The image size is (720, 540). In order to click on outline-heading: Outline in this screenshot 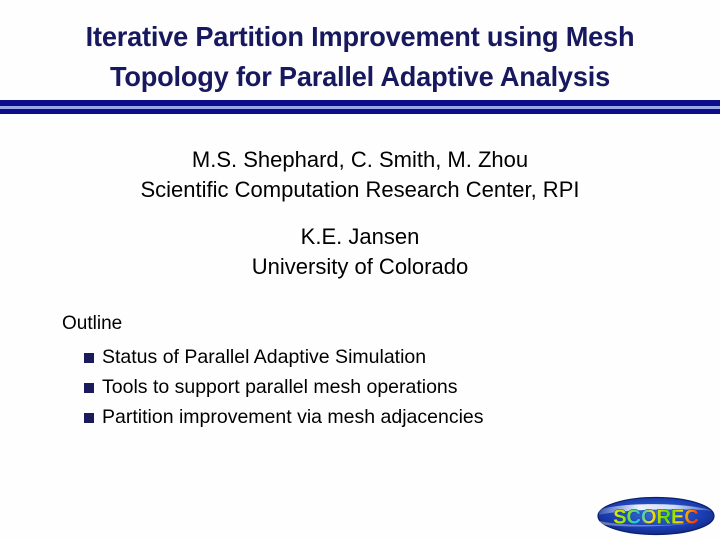, I will do `click(92, 323)`.